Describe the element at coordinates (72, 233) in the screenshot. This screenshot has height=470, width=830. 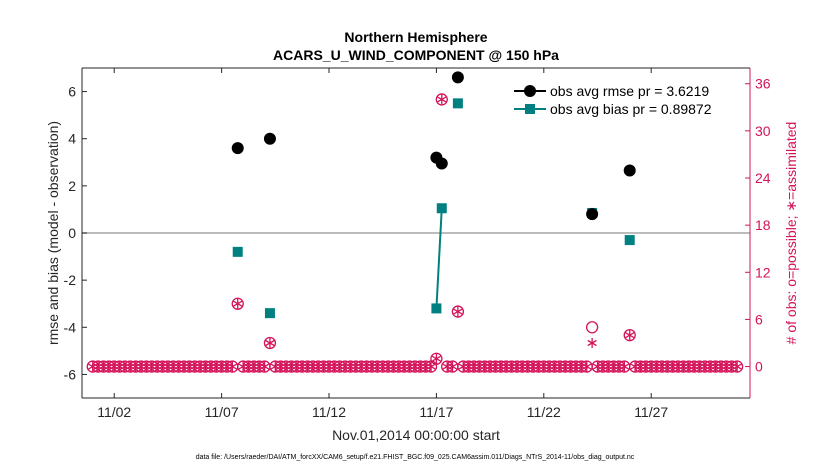
I see `y-tick-label: 0` at that location.